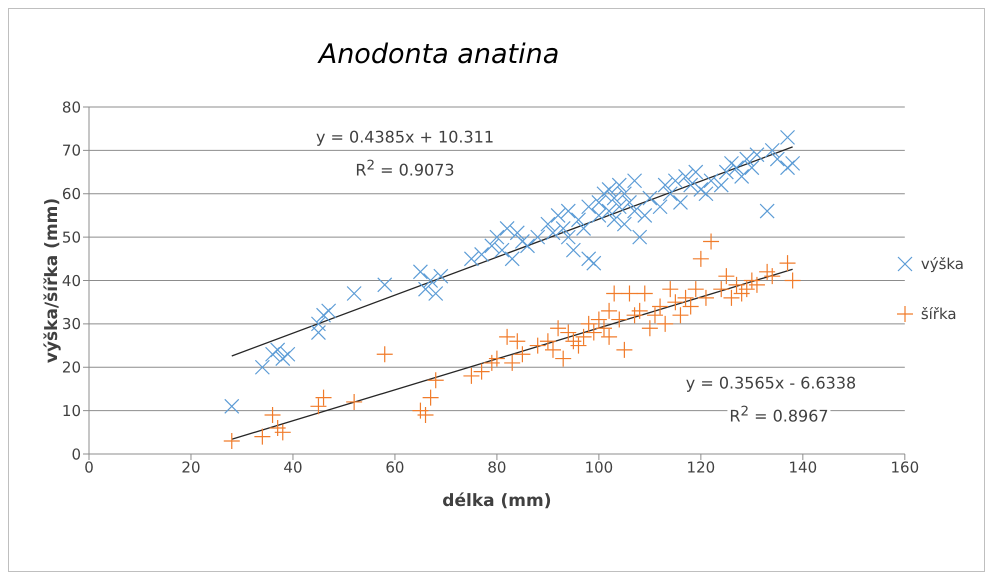 Image resolution: width=995 pixels, height=581 pixels. Describe the element at coordinates (89, 467) in the screenshot. I see `x-tick-label: 0` at that location.